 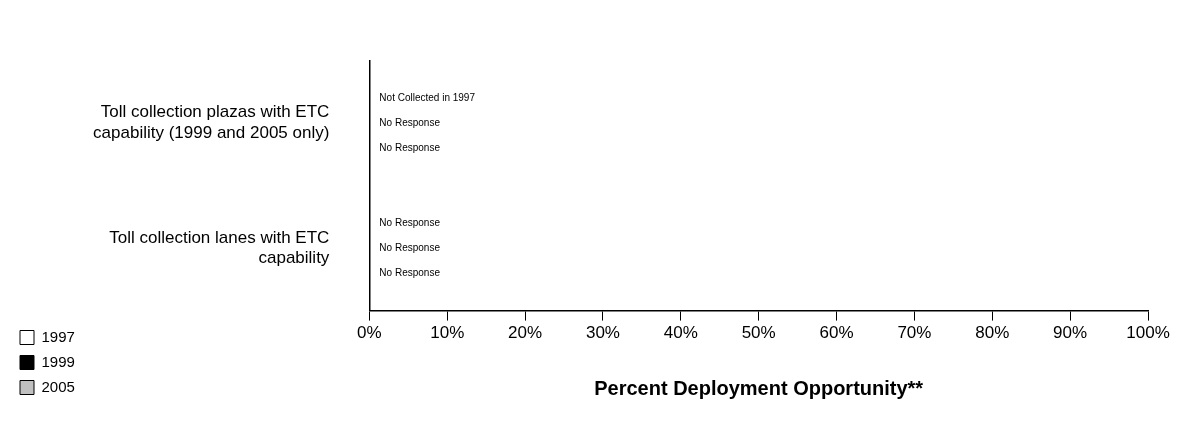 What do you see at coordinates (602, 333) in the screenshot?
I see `x-tick-label: 30%` at bounding box center [602, 333].